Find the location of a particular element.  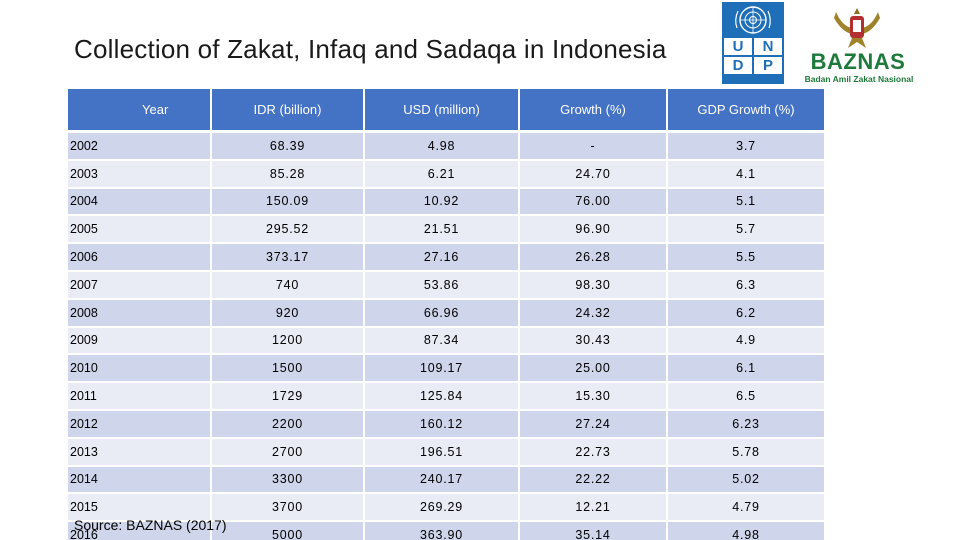

table-cell: 87.34 is located at coordinates (442, 341).